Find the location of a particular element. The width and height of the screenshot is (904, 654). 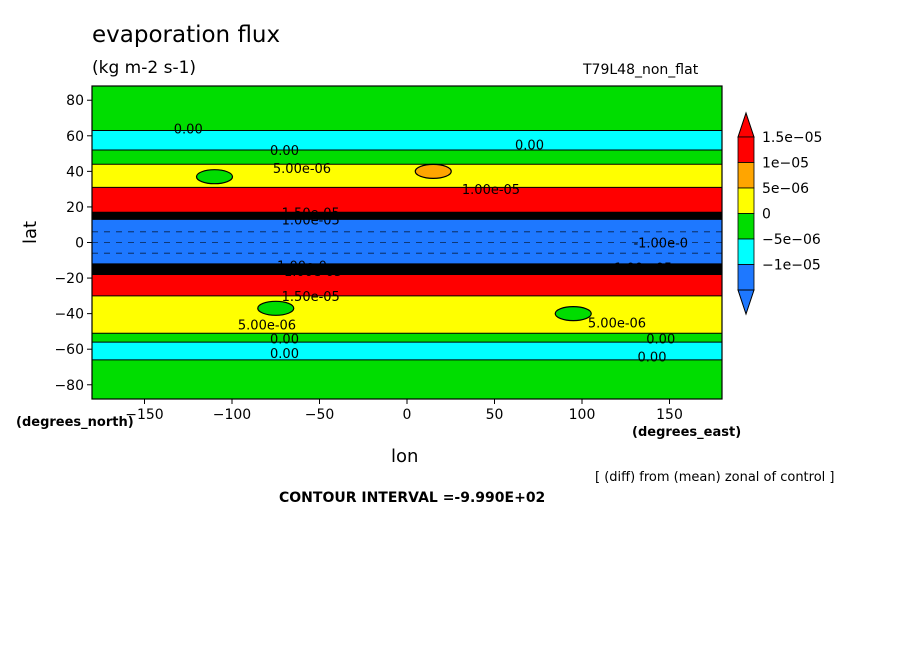

contour-label-8: 1.00e-0 is located at coordinates (302, 267).